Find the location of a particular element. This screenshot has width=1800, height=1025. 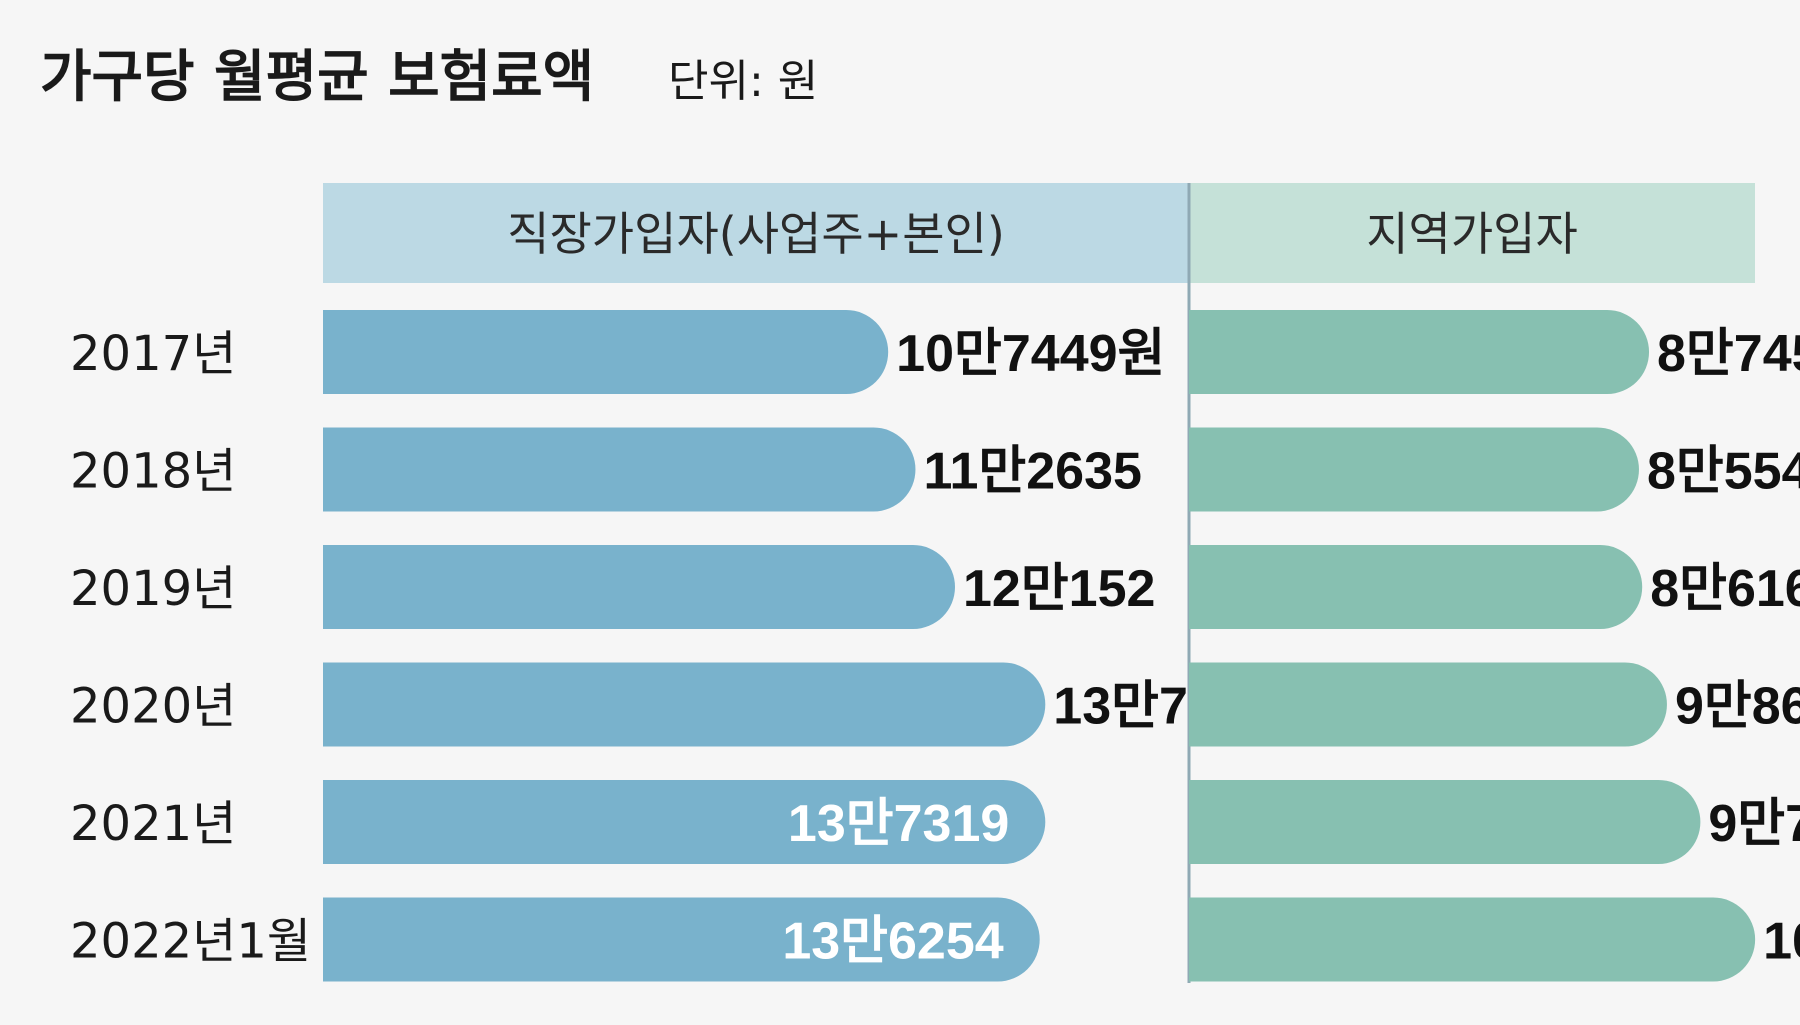

regional-value-label: 8만5546 is located at coordinates (1723, 472).